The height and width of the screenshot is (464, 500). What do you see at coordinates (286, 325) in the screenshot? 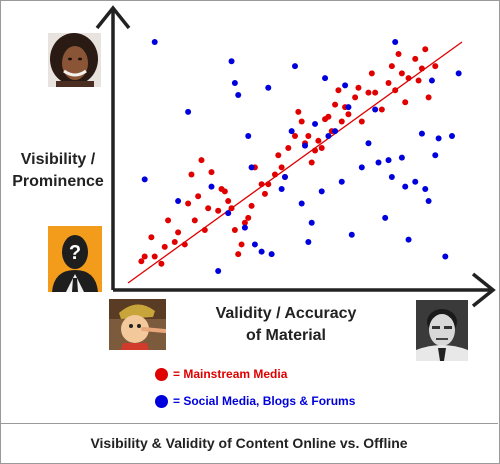
I see `x-axis-label: Validity / Accuracy of Material` at bounding box center [286, 325].